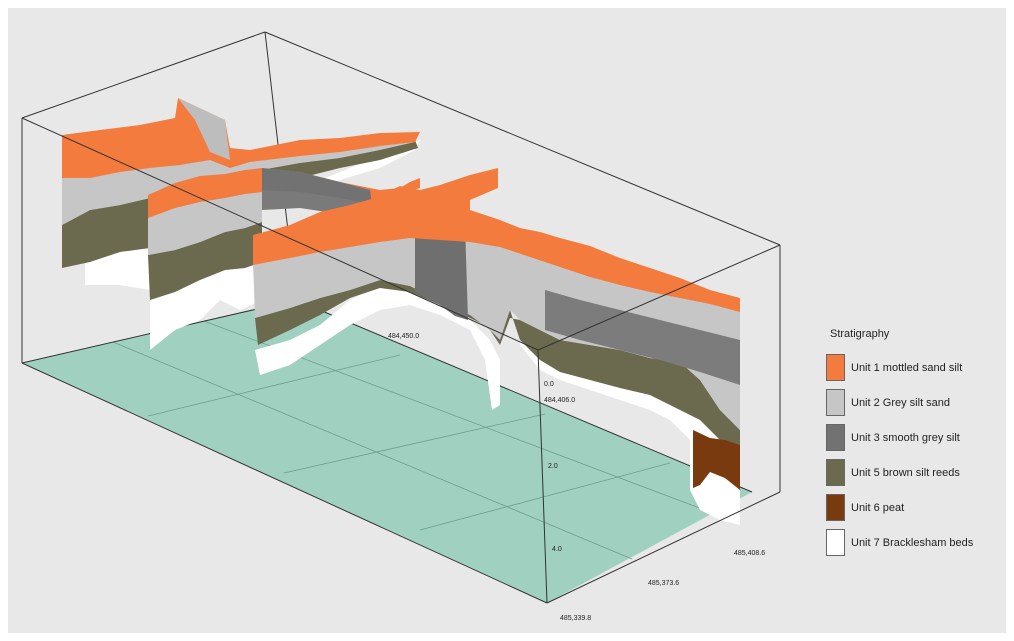 Image resolution: width=1014 pixels, height=641 pixels. What do you see at coordinates (901, 402) in the screenshot?
I see `legend-label: Unit 2 Grey silt sand` at bounding box center [901, 402].